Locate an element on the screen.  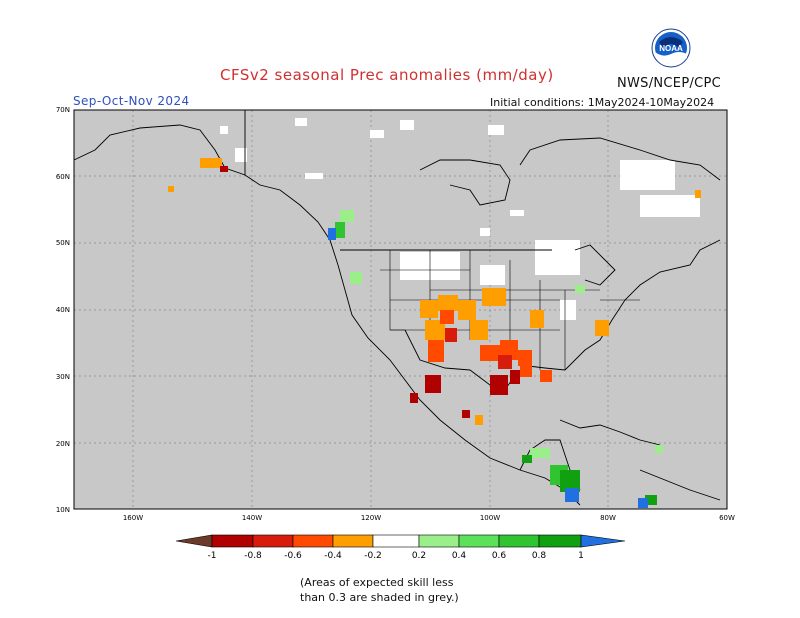
lon-label: 140W is located at coordinates (252, 518).